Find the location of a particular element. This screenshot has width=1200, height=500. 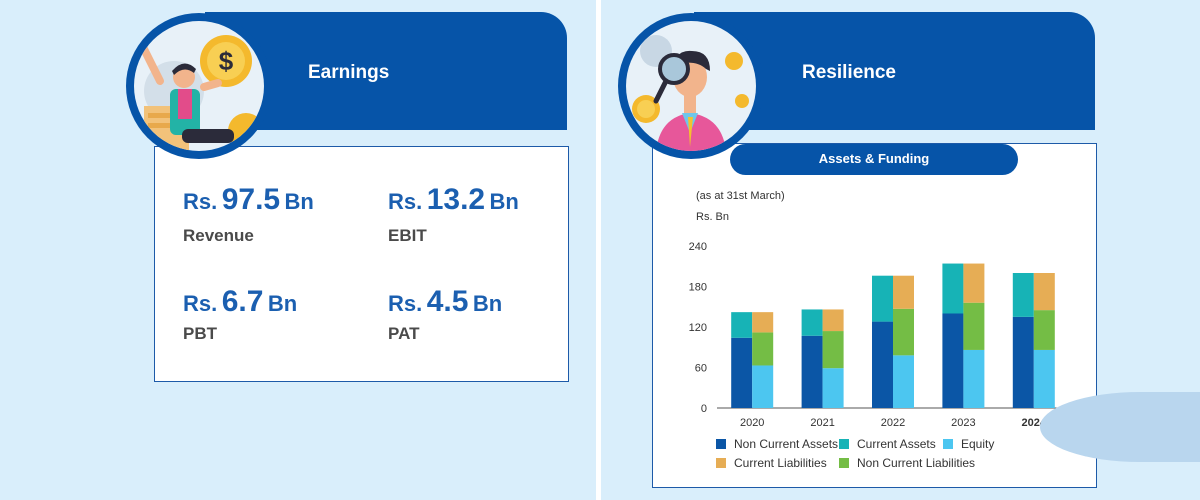

person-with-coins-icon: $ is located at coordinates (199, 86).